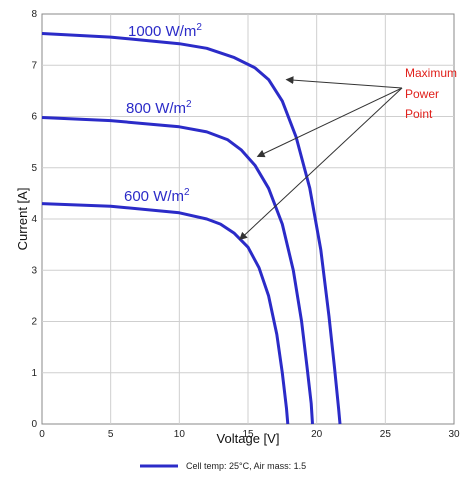 Image resolution: width=476 pixels, height=478 pixels. What do you see at coordinates (34, 117) in the screenshot?
I see `y-tick-label: 6` at bounding box center [34, 117].